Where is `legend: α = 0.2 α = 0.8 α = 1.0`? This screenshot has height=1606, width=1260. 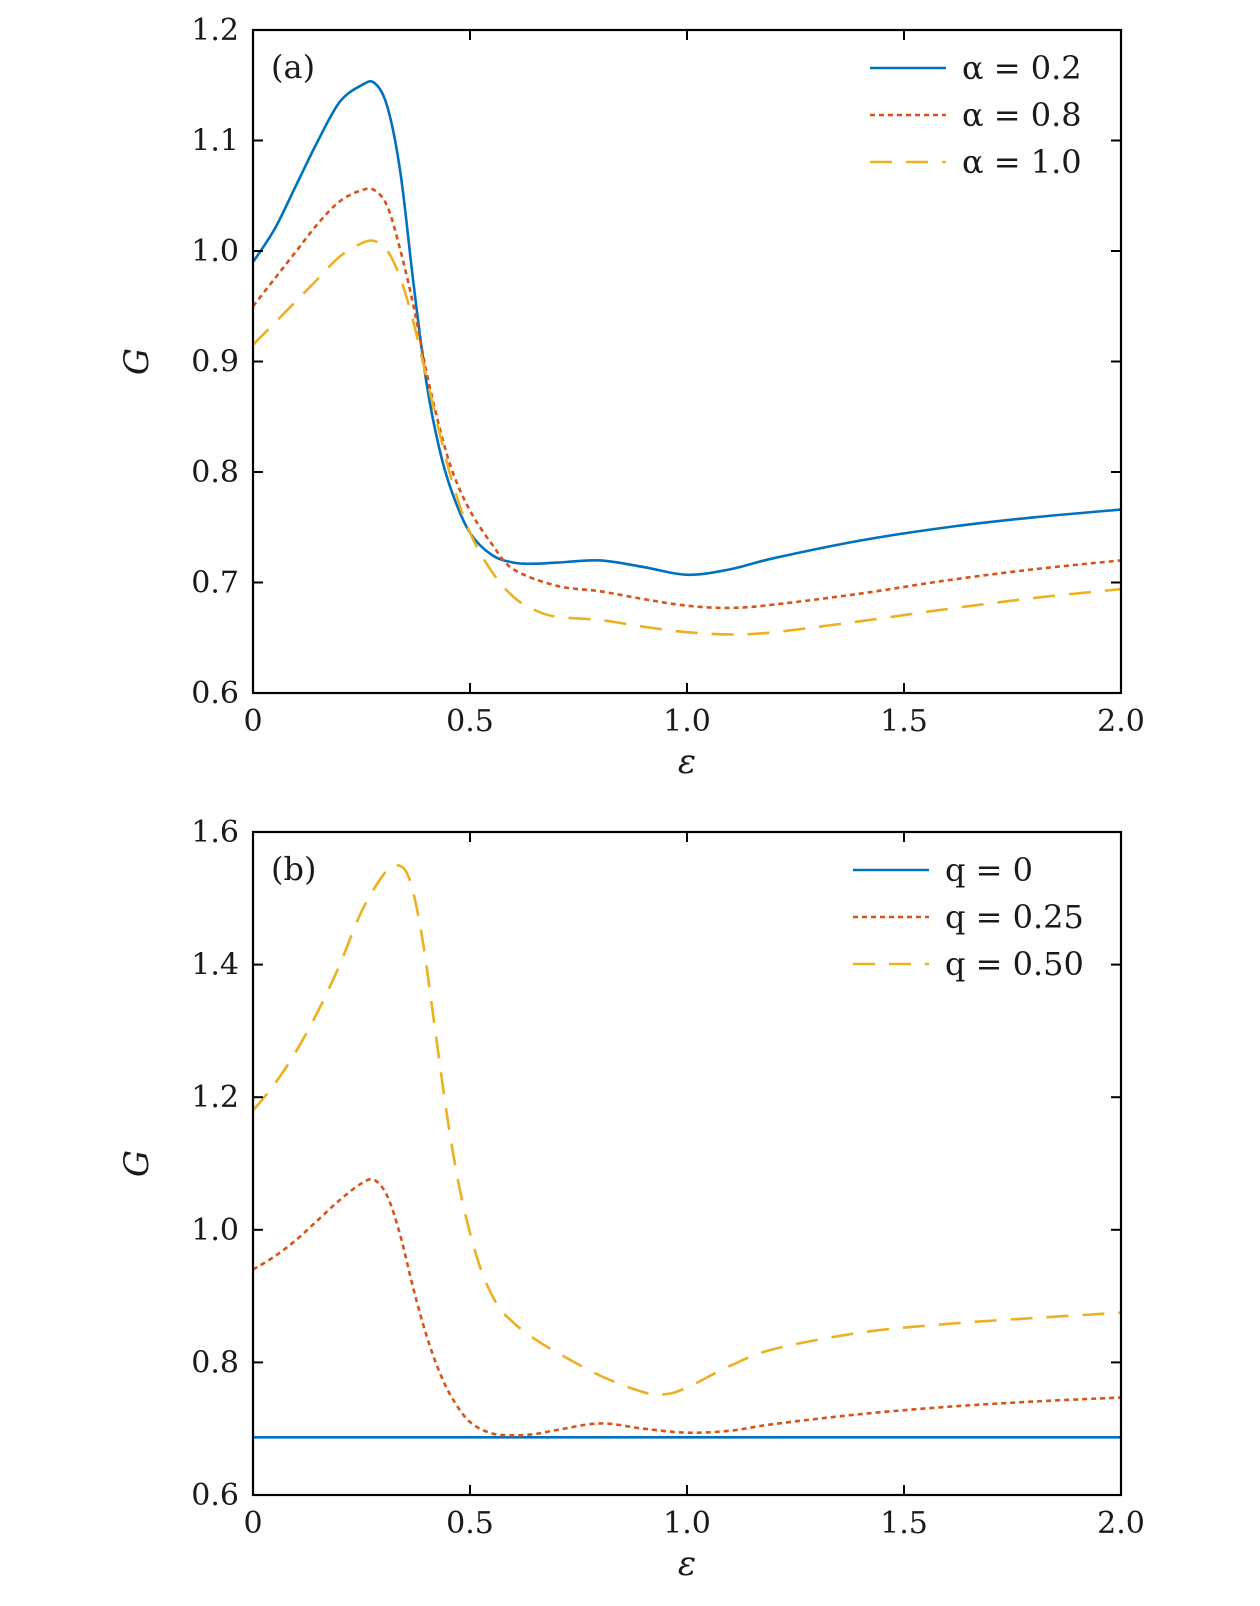 legend: α = 0.2 α = 0.8 α = 1.0 is located at coordinates (976, 115).